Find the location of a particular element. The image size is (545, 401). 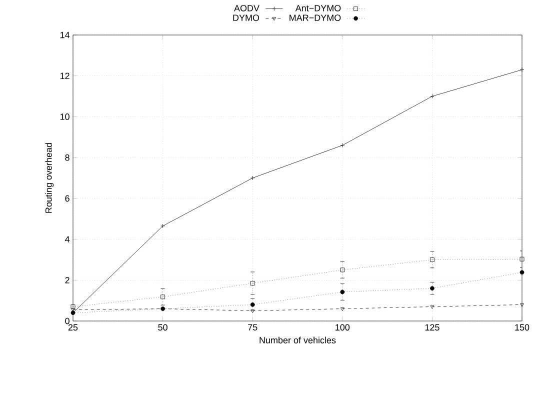

y-tick-label: 4 is located at coordinates (67, 239).